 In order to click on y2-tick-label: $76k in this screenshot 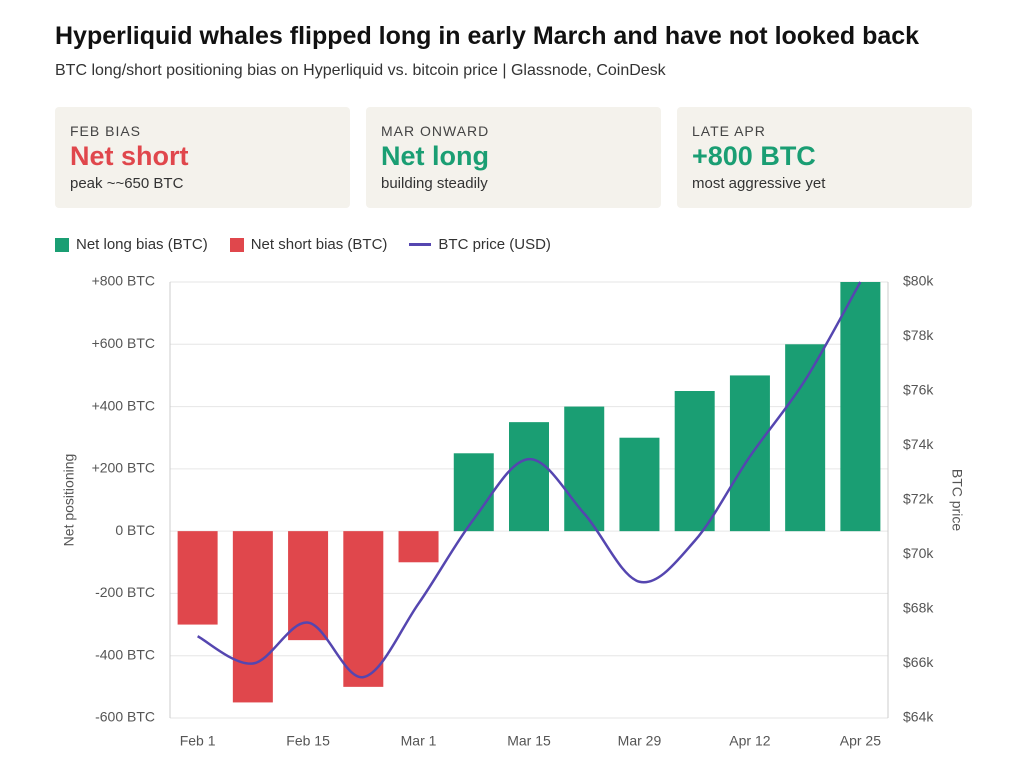, I will do `click(918, 390)`.